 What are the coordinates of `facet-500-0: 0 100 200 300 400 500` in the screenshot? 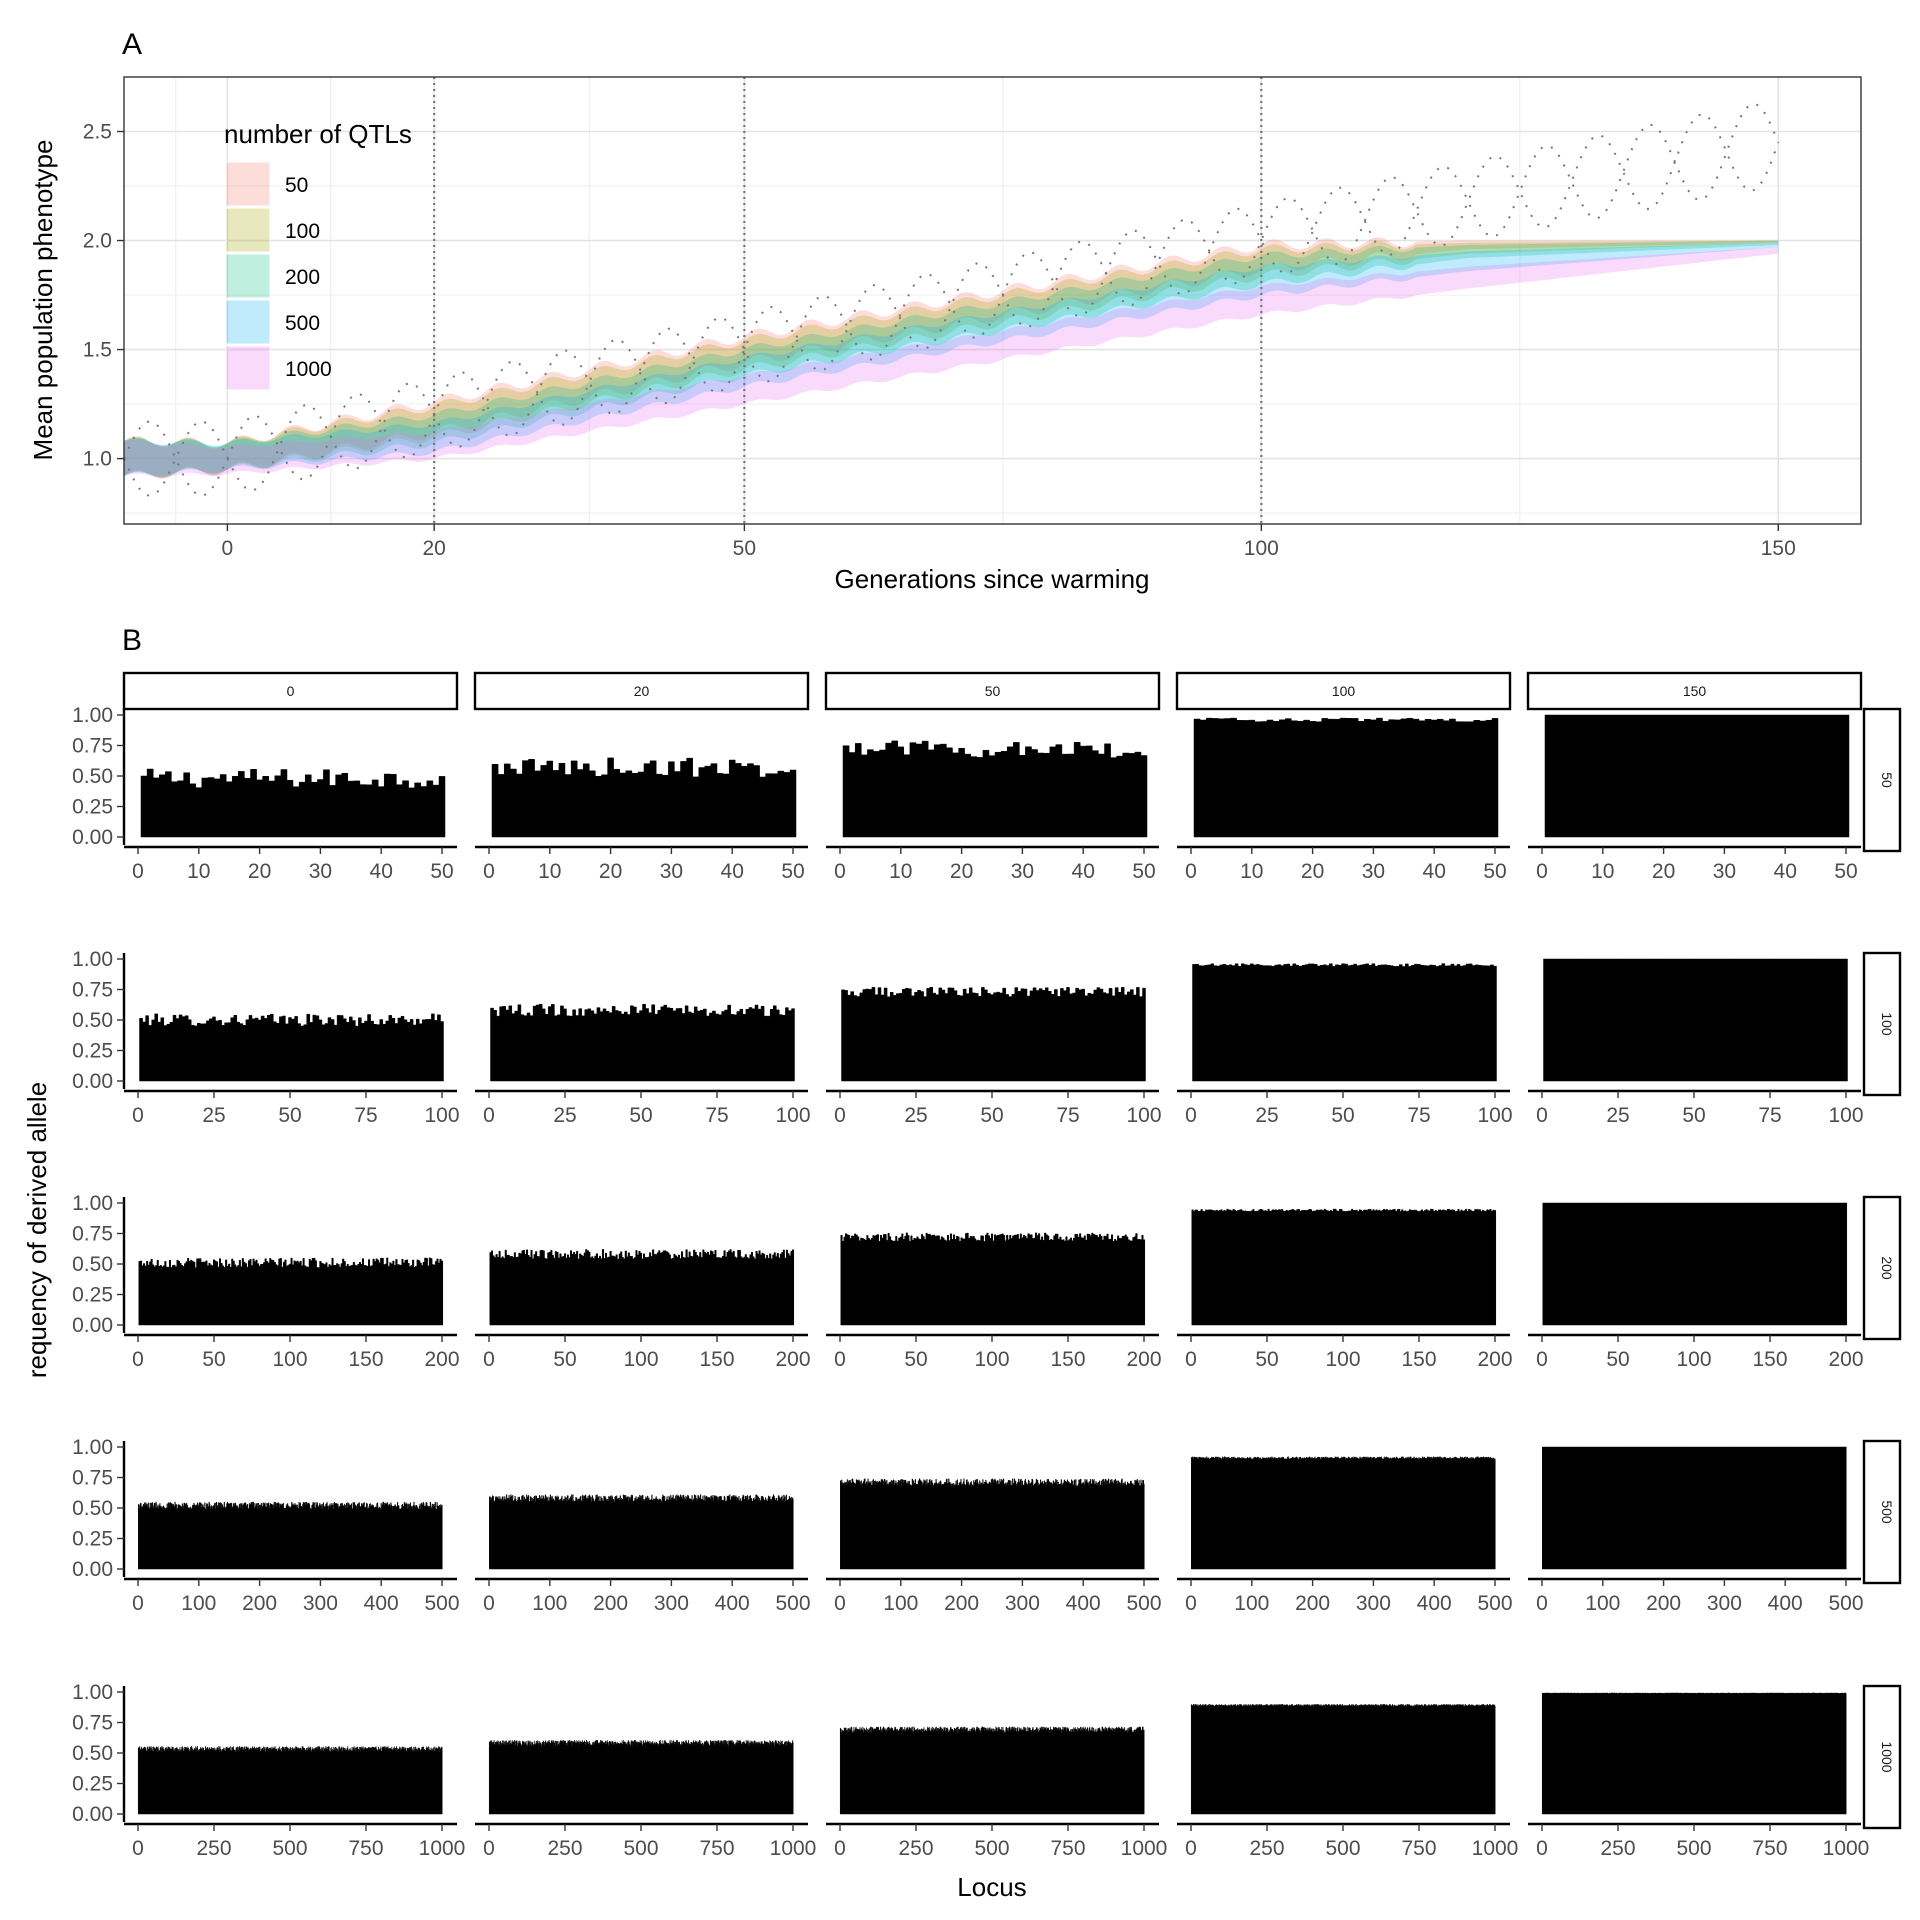 It's located at (292, 1558).